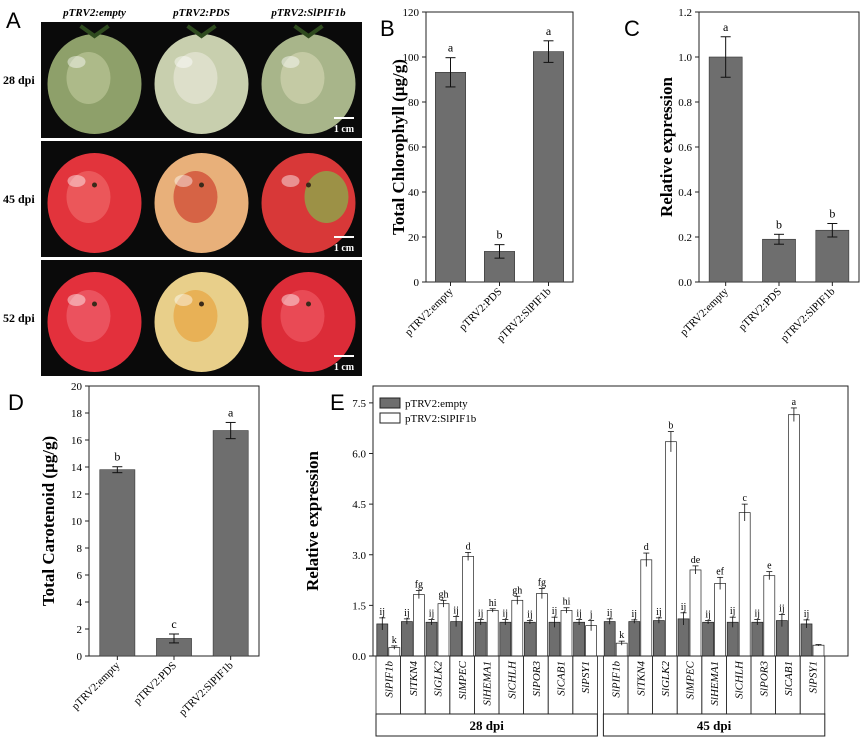 This screenshot has width=865, height=746. I want to click on y-tick-label: 6.0, so click(359, 455).